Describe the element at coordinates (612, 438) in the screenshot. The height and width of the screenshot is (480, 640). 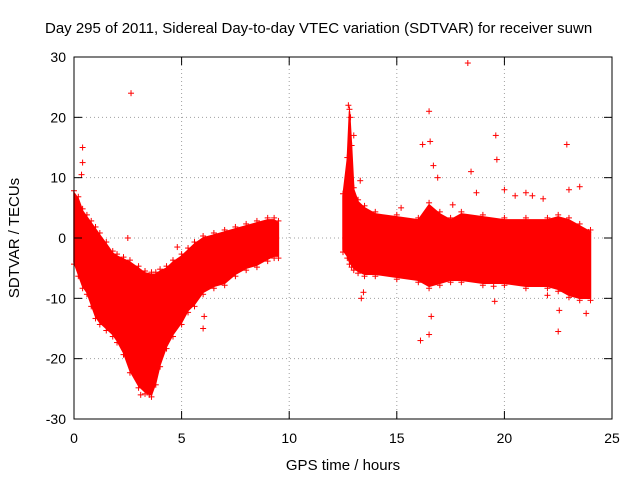
I see `x-tick-label: 25` at that location.